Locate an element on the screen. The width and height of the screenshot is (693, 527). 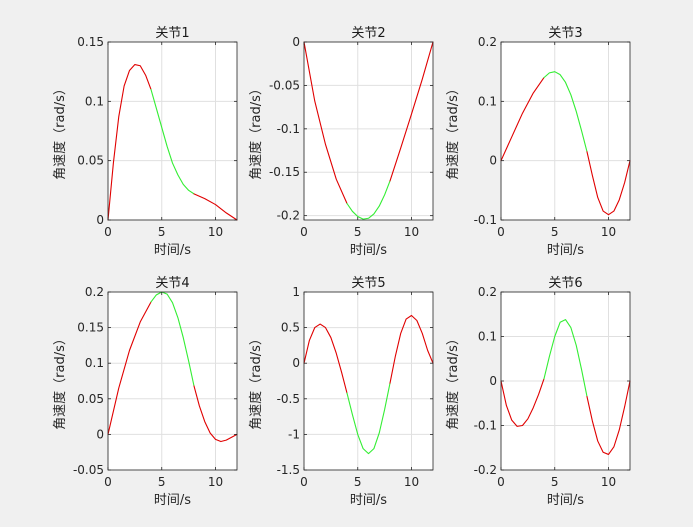
y-tick-label-3-0: -0.1 is located at coordinates (485, 220).